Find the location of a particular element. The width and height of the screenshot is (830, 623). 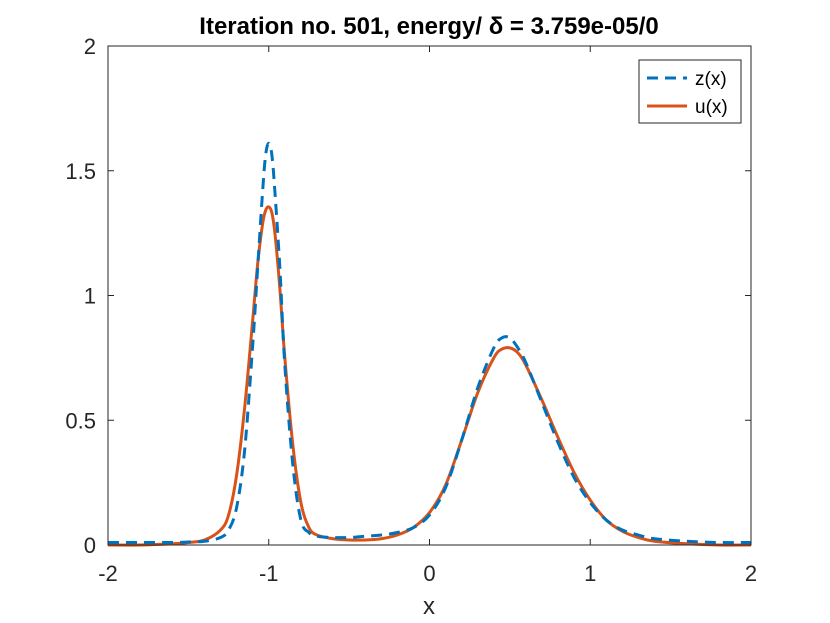

legend-box is located at coordinates (690, 91).